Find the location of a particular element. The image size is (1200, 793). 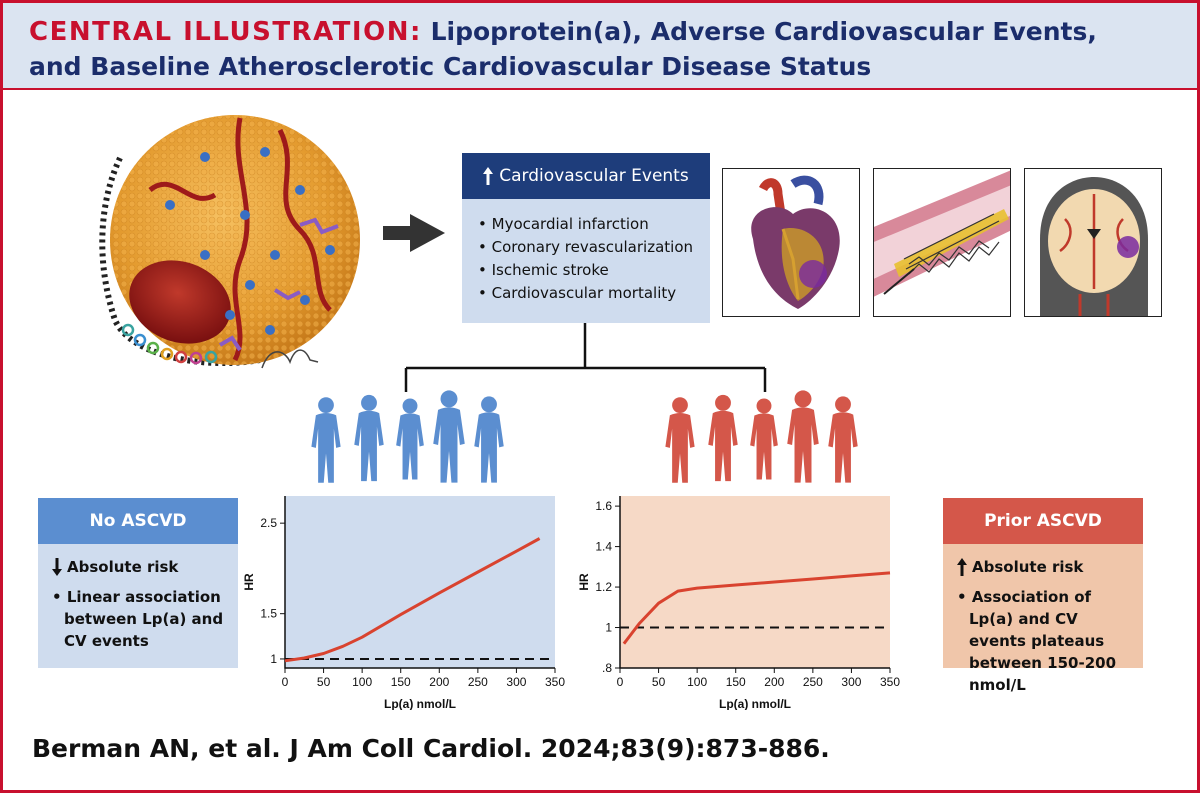

lipoprotein-a-particle-icon is located at coordinates (229, 242).